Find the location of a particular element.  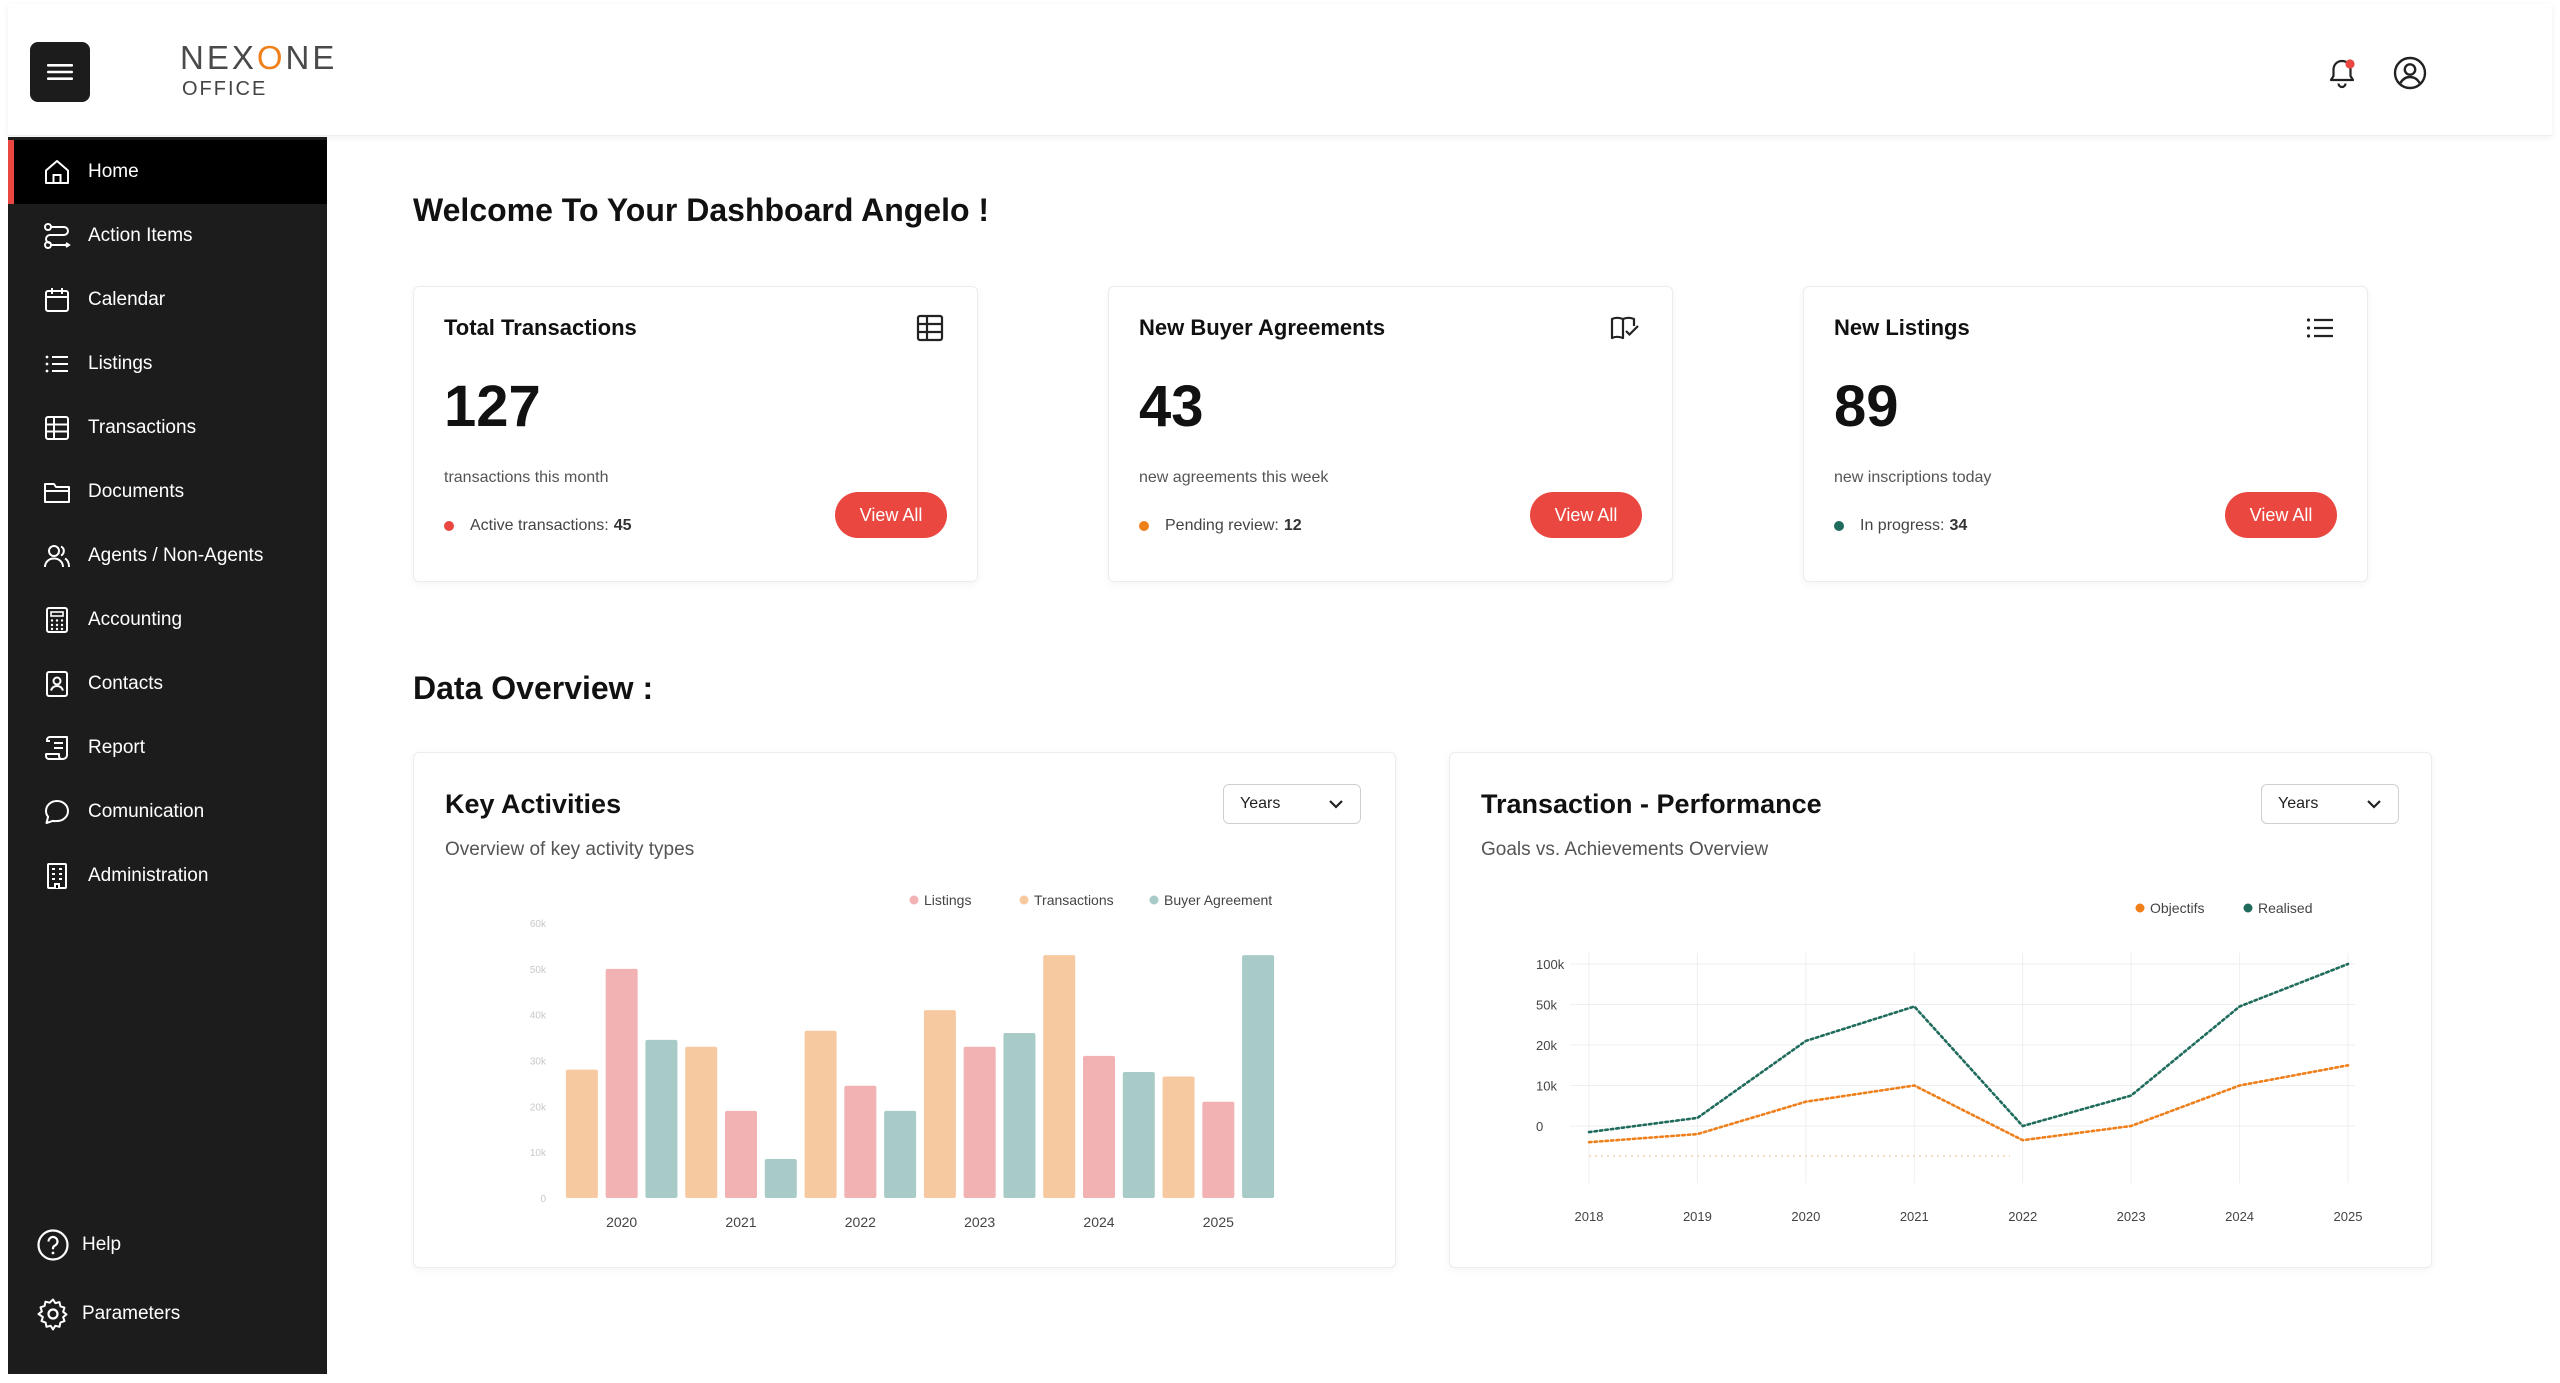

sidebar-item-action-items: Action Items is located at coordinates (167, 236).